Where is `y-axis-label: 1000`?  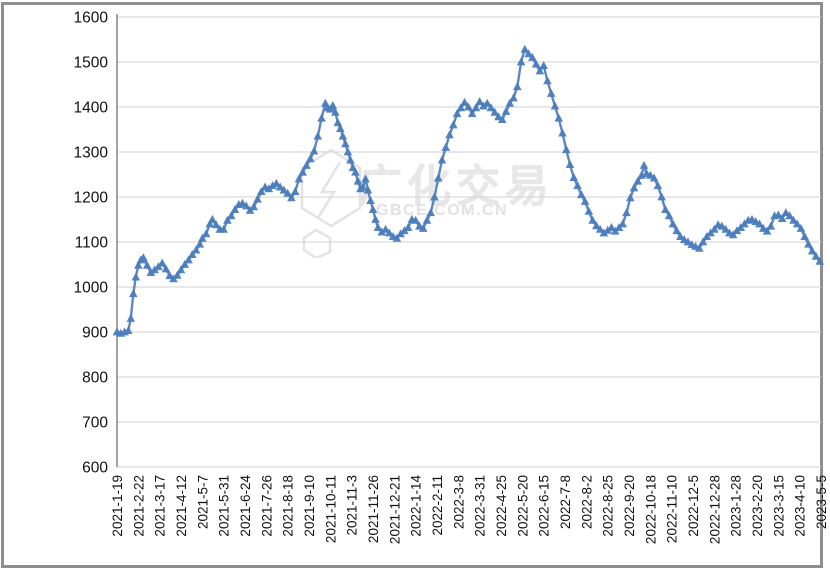
y-axis-label: 1000 is located at coordinates (91, 288).